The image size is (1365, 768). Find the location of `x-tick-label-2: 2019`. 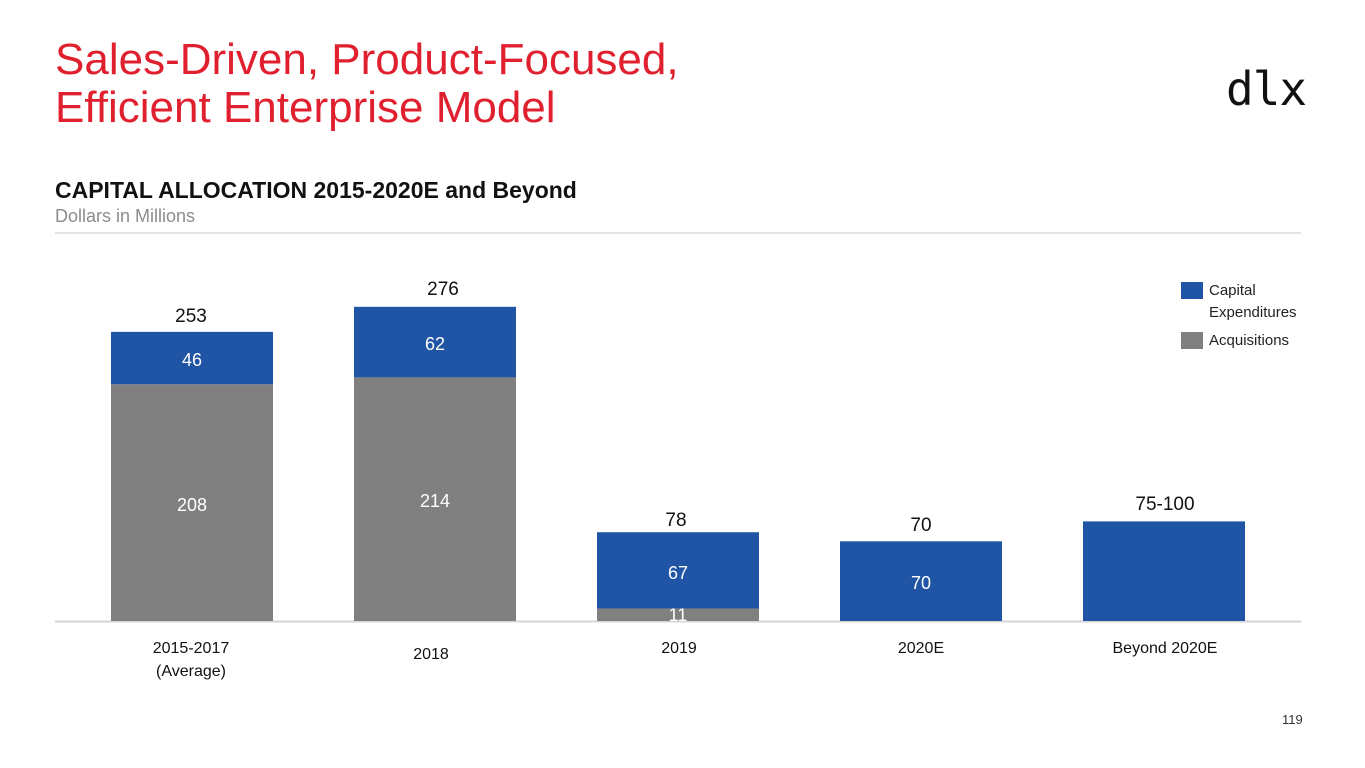

x-tick-label-2: 2019 is located at coordinates (679, 648).